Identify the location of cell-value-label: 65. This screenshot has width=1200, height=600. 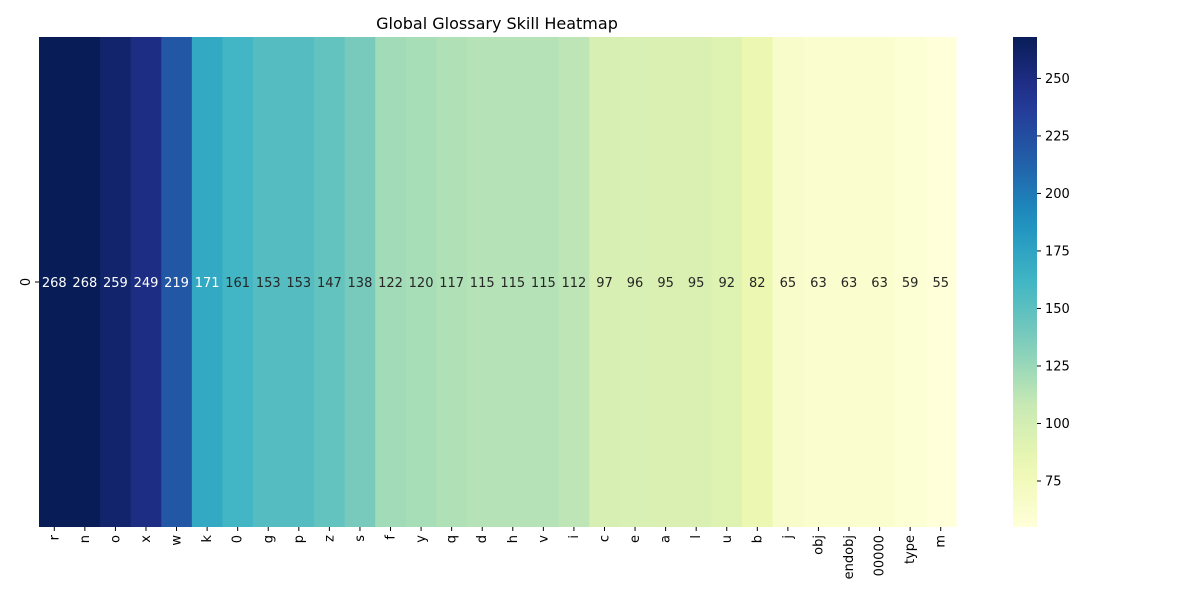
(788, 283).